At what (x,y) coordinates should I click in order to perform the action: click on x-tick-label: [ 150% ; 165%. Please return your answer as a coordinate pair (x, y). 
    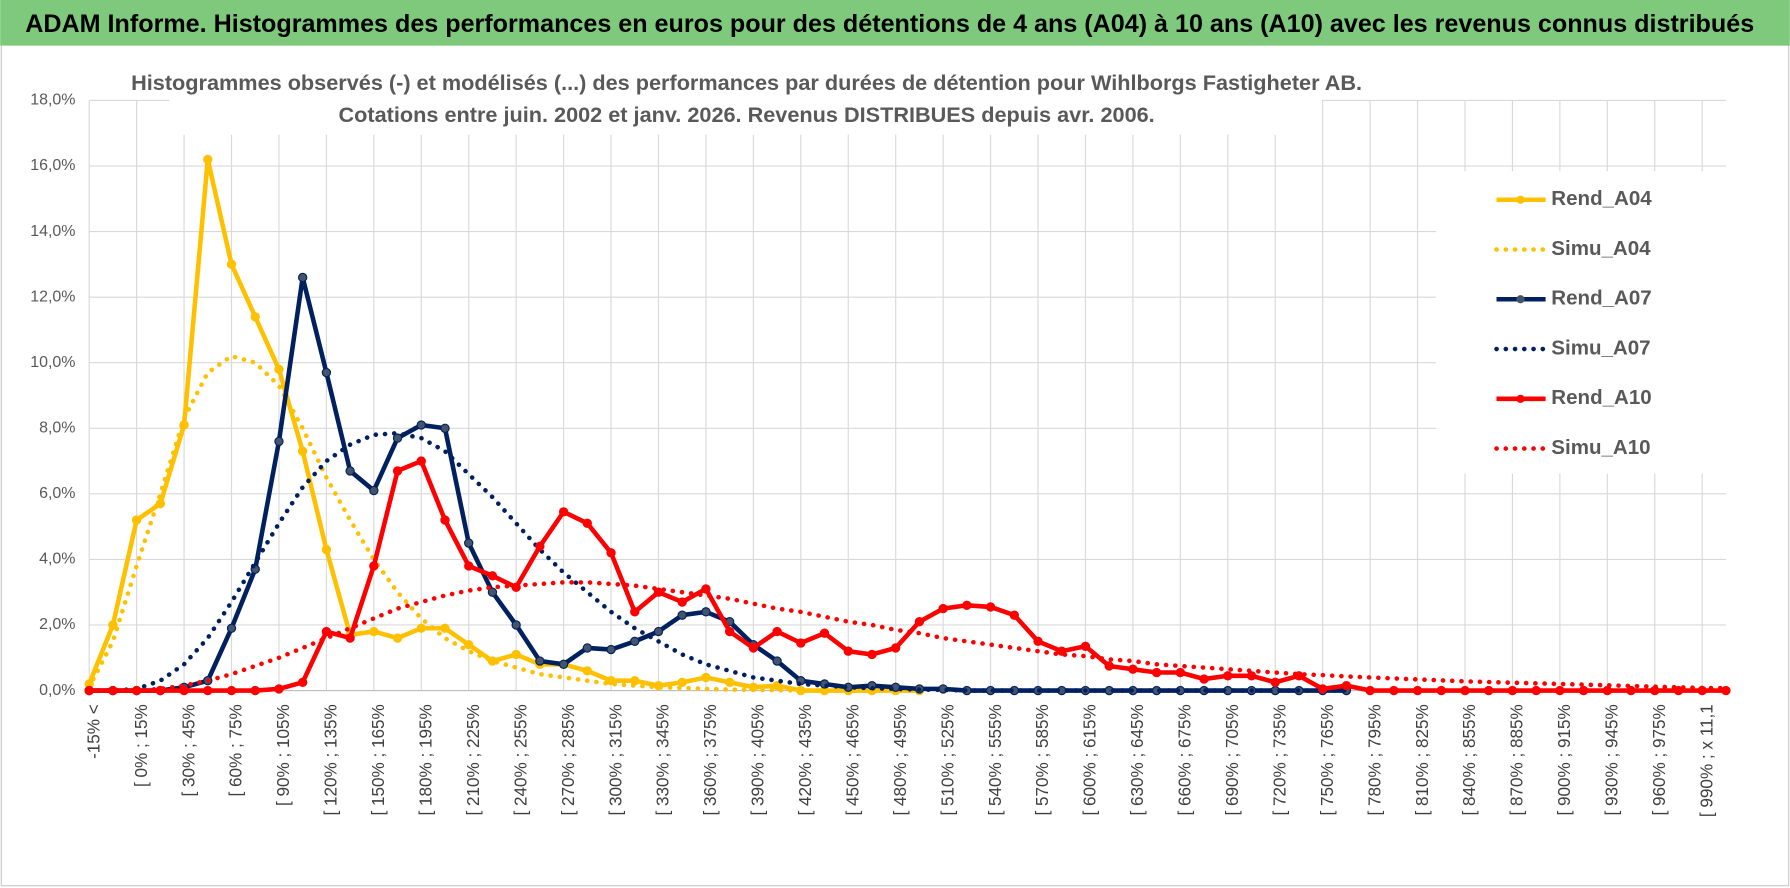
    Looking at the image, I should click on (378, 759).